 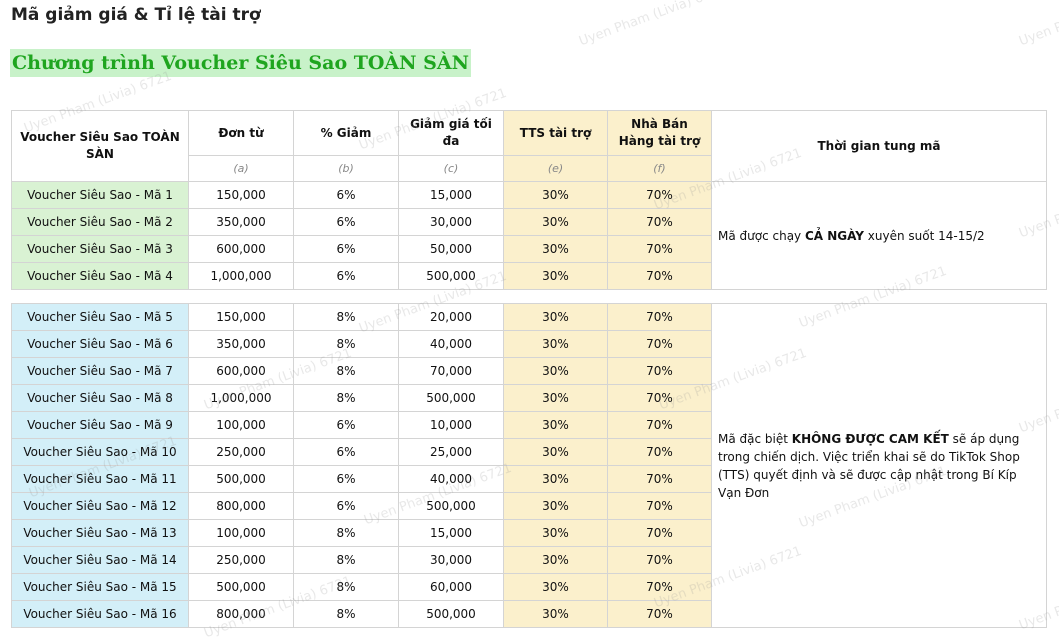 What do you see at coordinates (100, 371) in the screenshot?
I see `voucher-name-cell: Voucher Siêu Sao - Mã 7` at bounding box center [100, 371].